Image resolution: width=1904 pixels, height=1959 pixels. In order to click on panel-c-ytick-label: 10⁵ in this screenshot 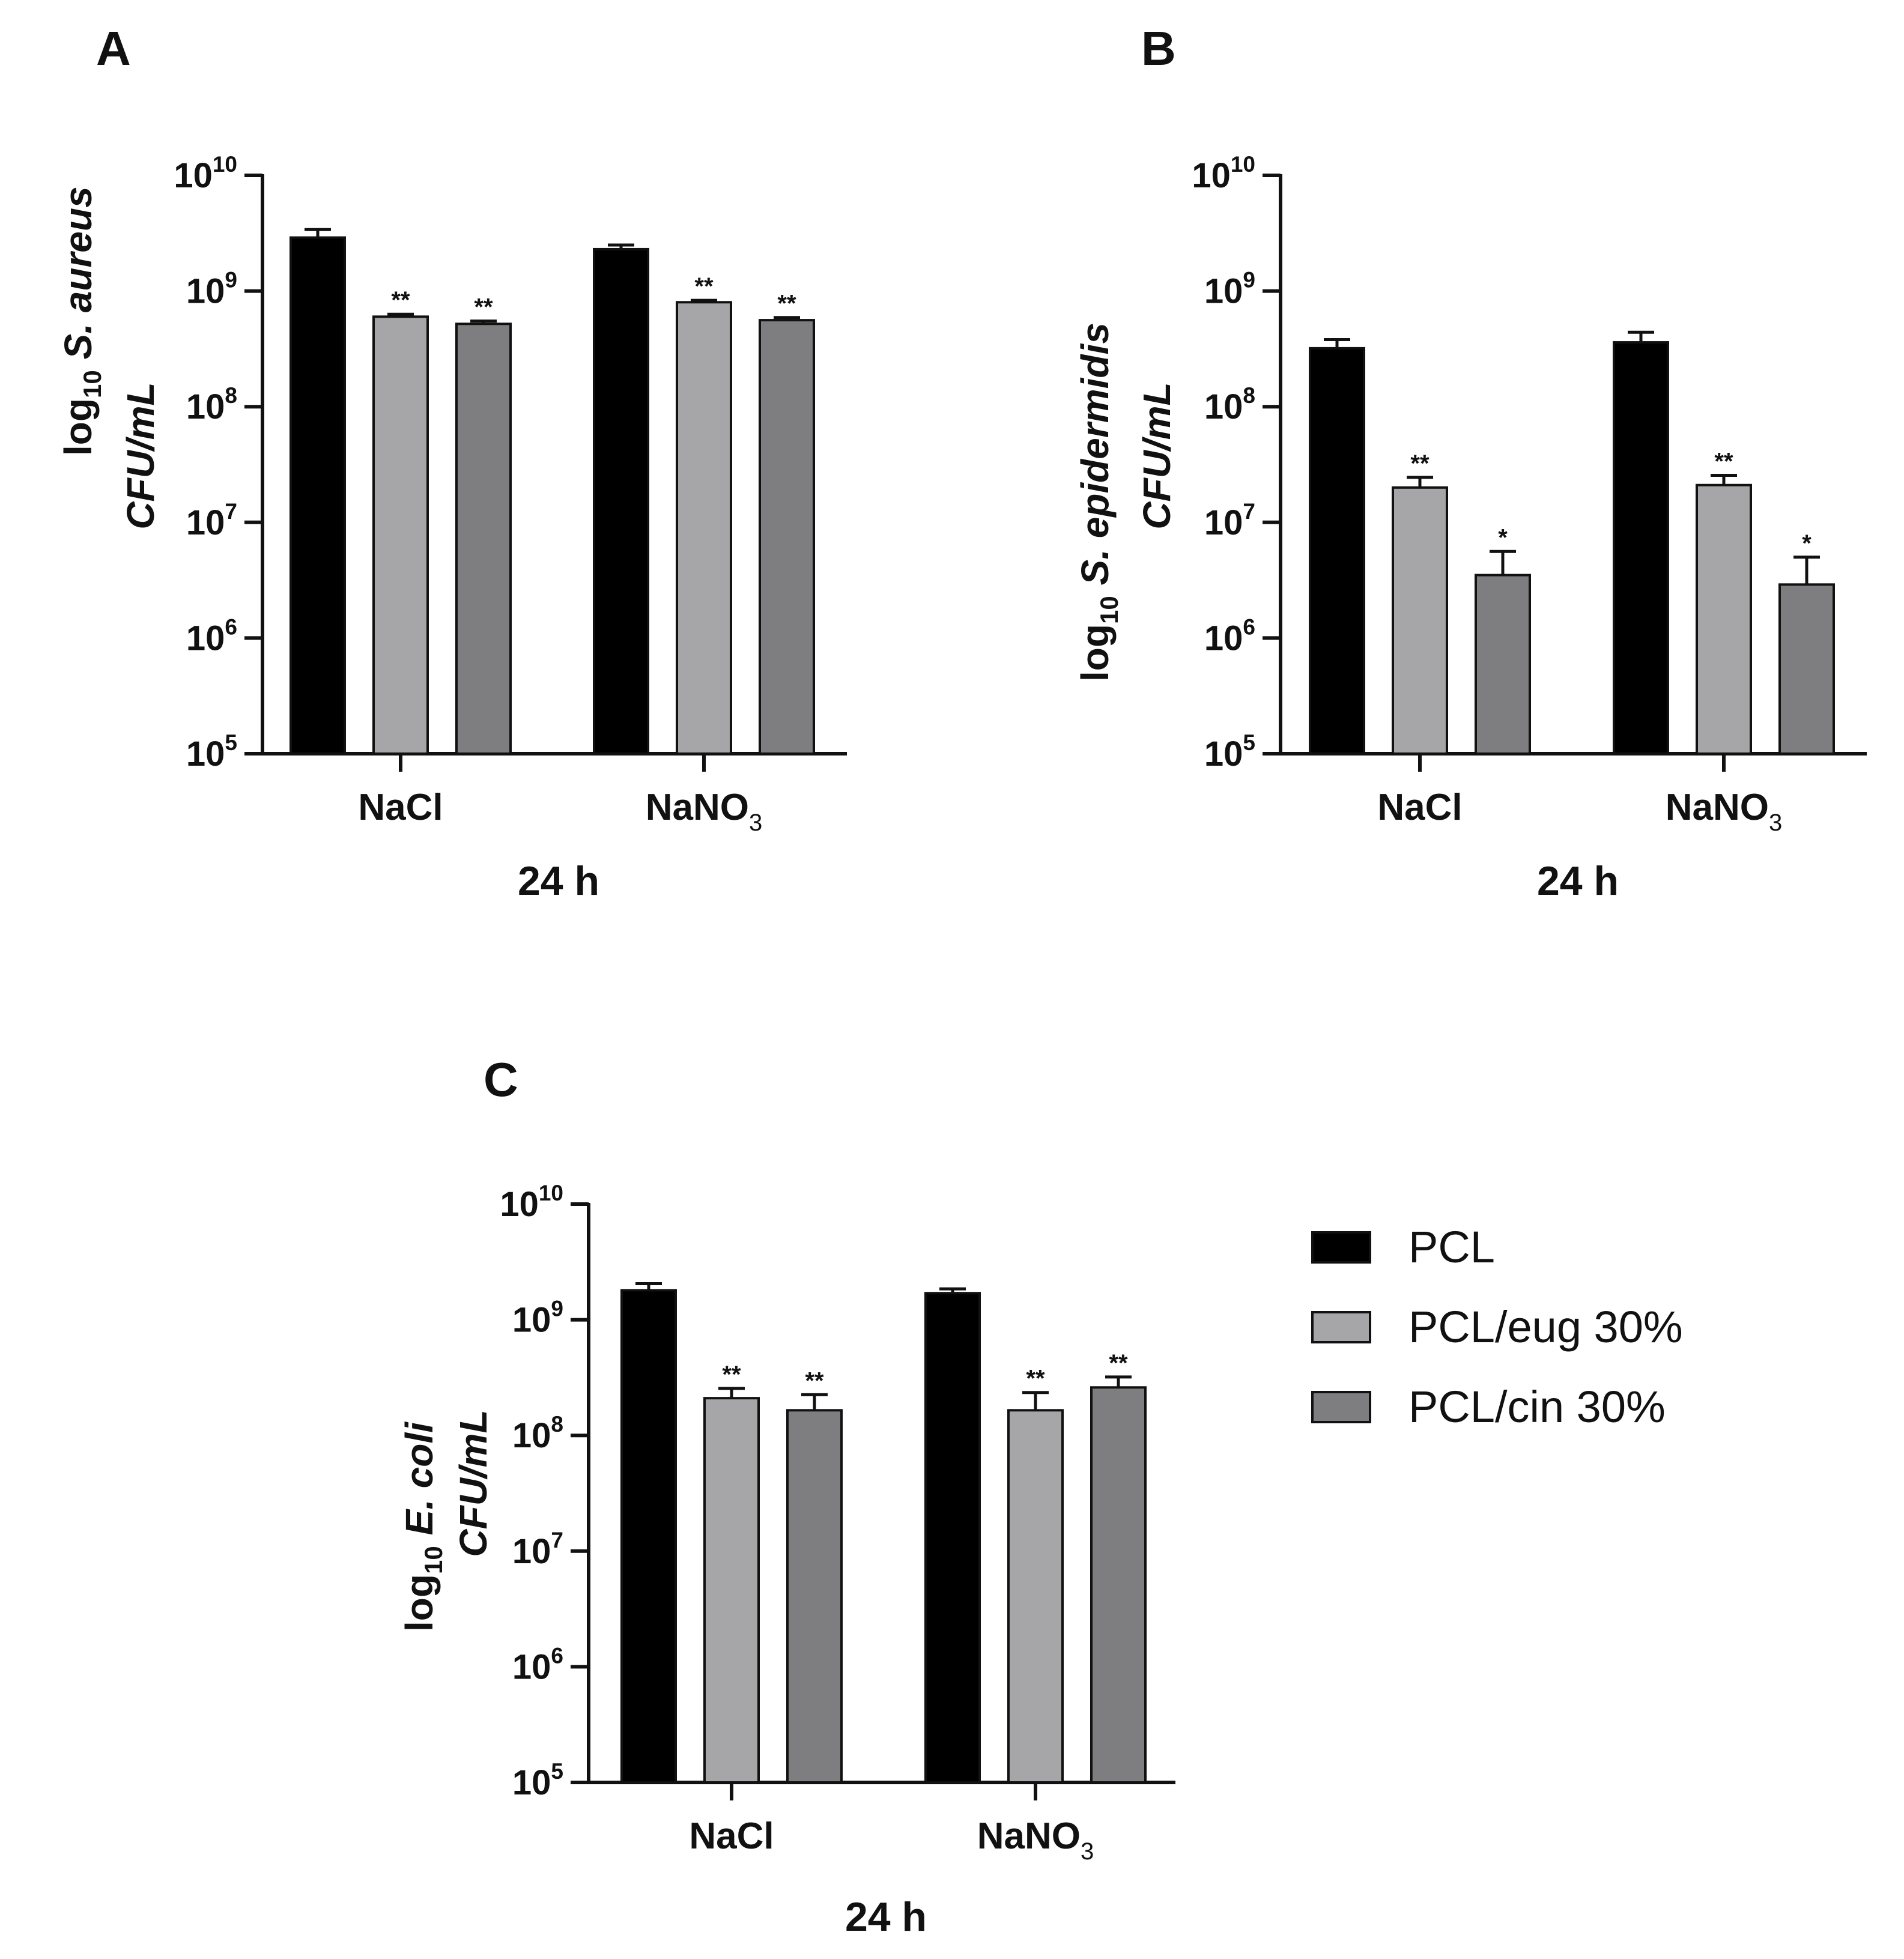, I will do `click(537, 1781)`.